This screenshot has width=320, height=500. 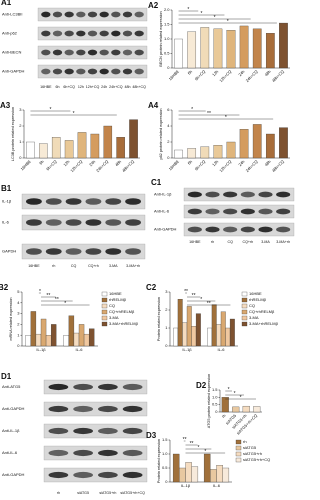 I want to click on y-tick-label: 2, so click(x=18, y=323).